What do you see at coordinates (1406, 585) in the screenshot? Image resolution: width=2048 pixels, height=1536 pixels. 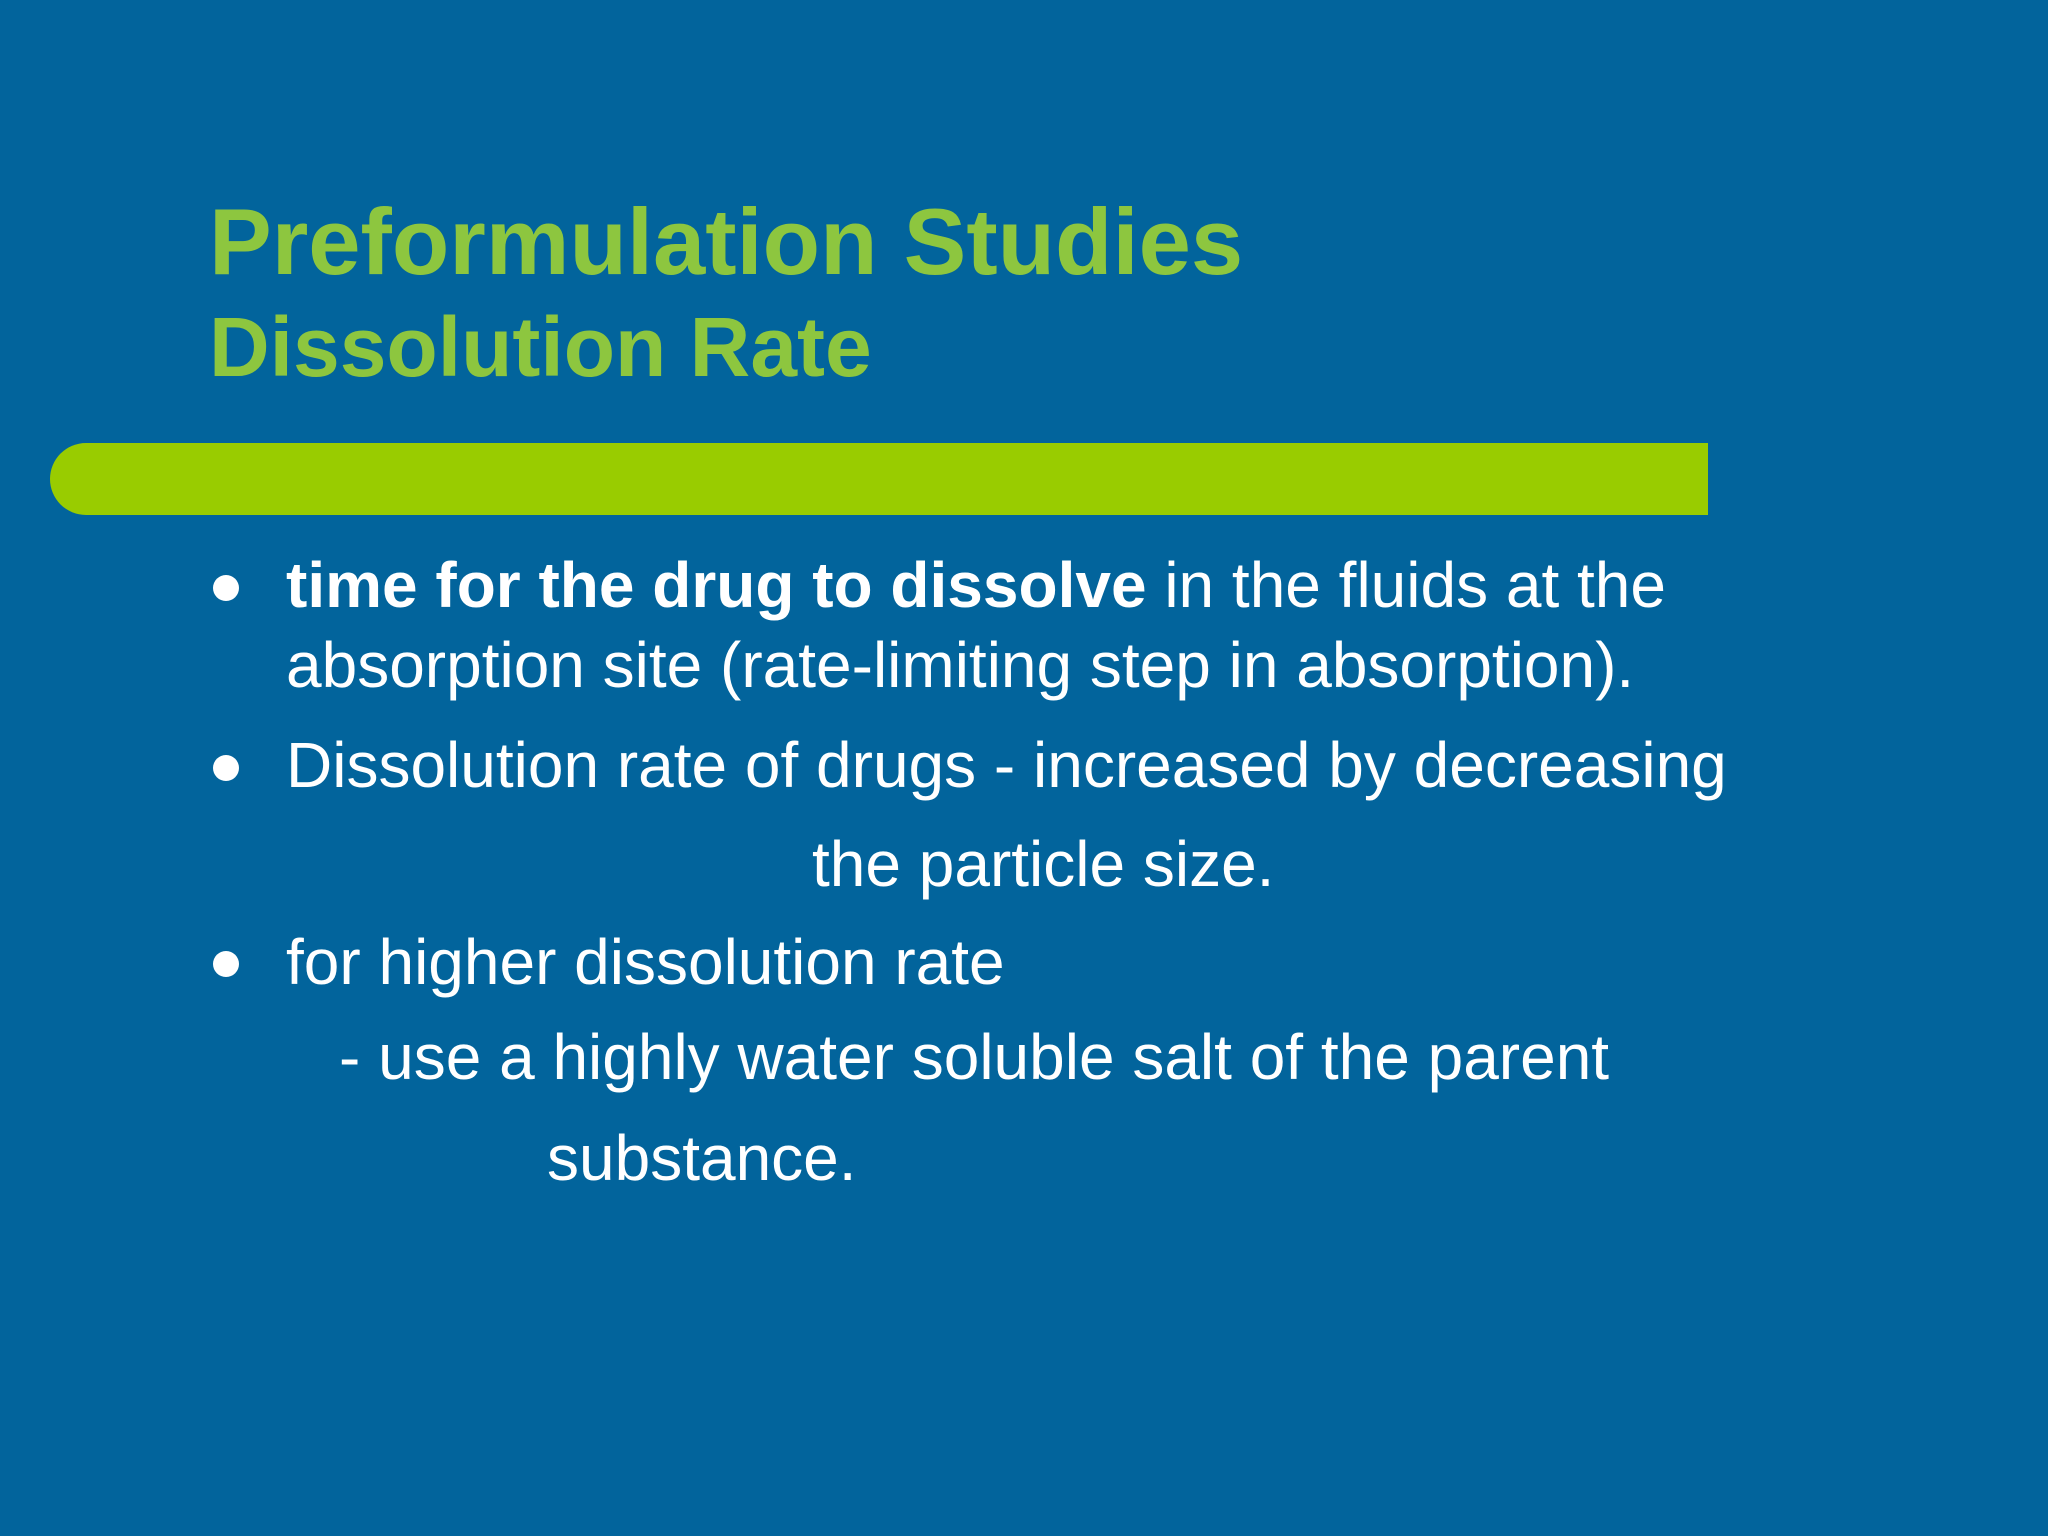 I see `bullet-1-text: in the fluids at the` at bounding box center [1406, 585].